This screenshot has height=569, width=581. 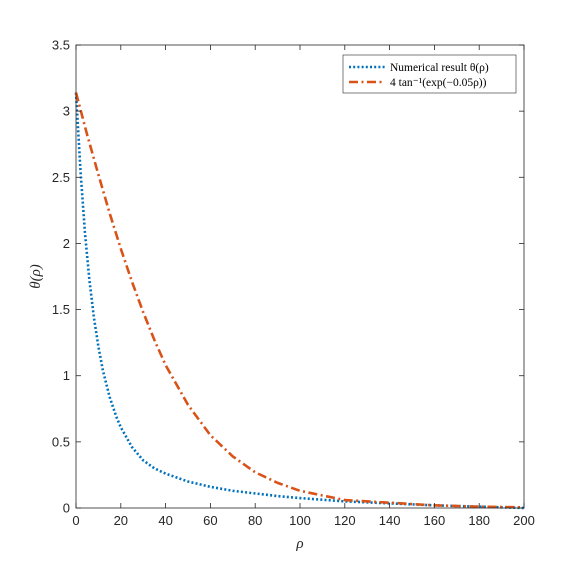 What do you see at coordinates (66, 111) in the screenshot?
I see `y-tick-label-6: 3` at bounding box center [66, 111].